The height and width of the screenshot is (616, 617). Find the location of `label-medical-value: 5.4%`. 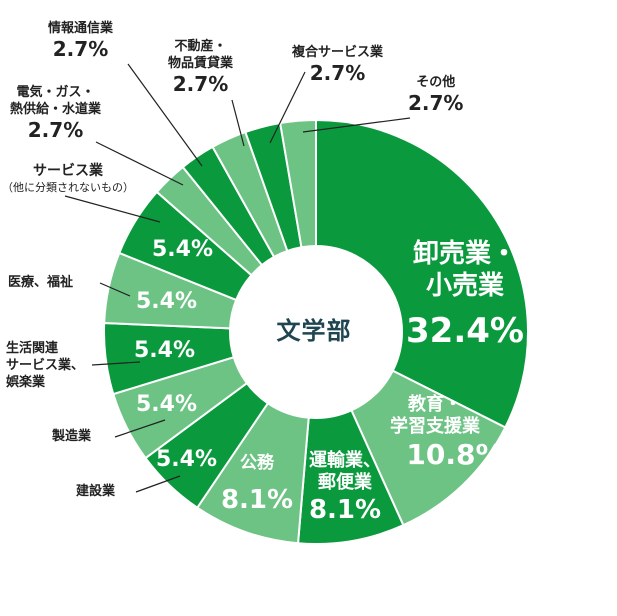

label-medical-value: 5.4% is located at coordinates (167, 301).